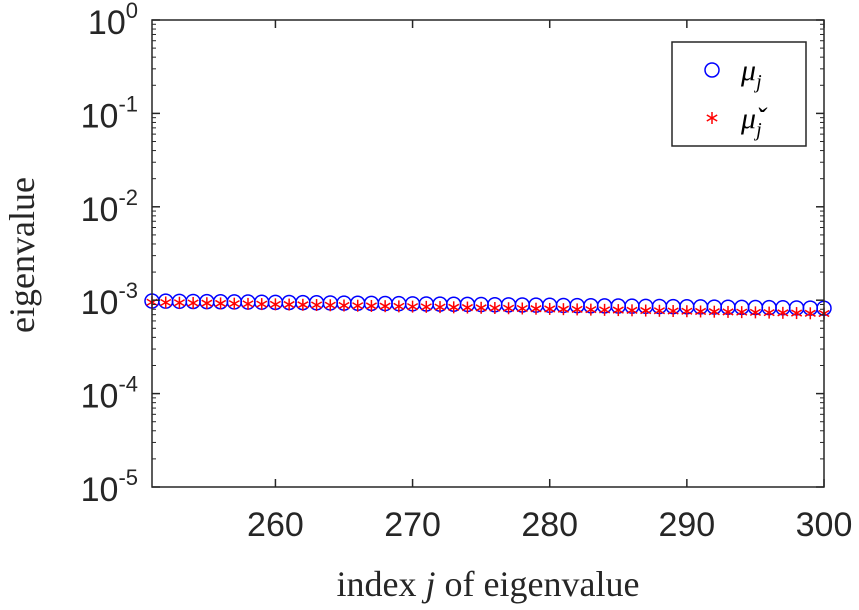 The width and height of the screenshot is (859, 610). Describe the element at coordinates (488, 584) in the screenshot. I see `x-axis-label: index j of eigenvalue` at that location.